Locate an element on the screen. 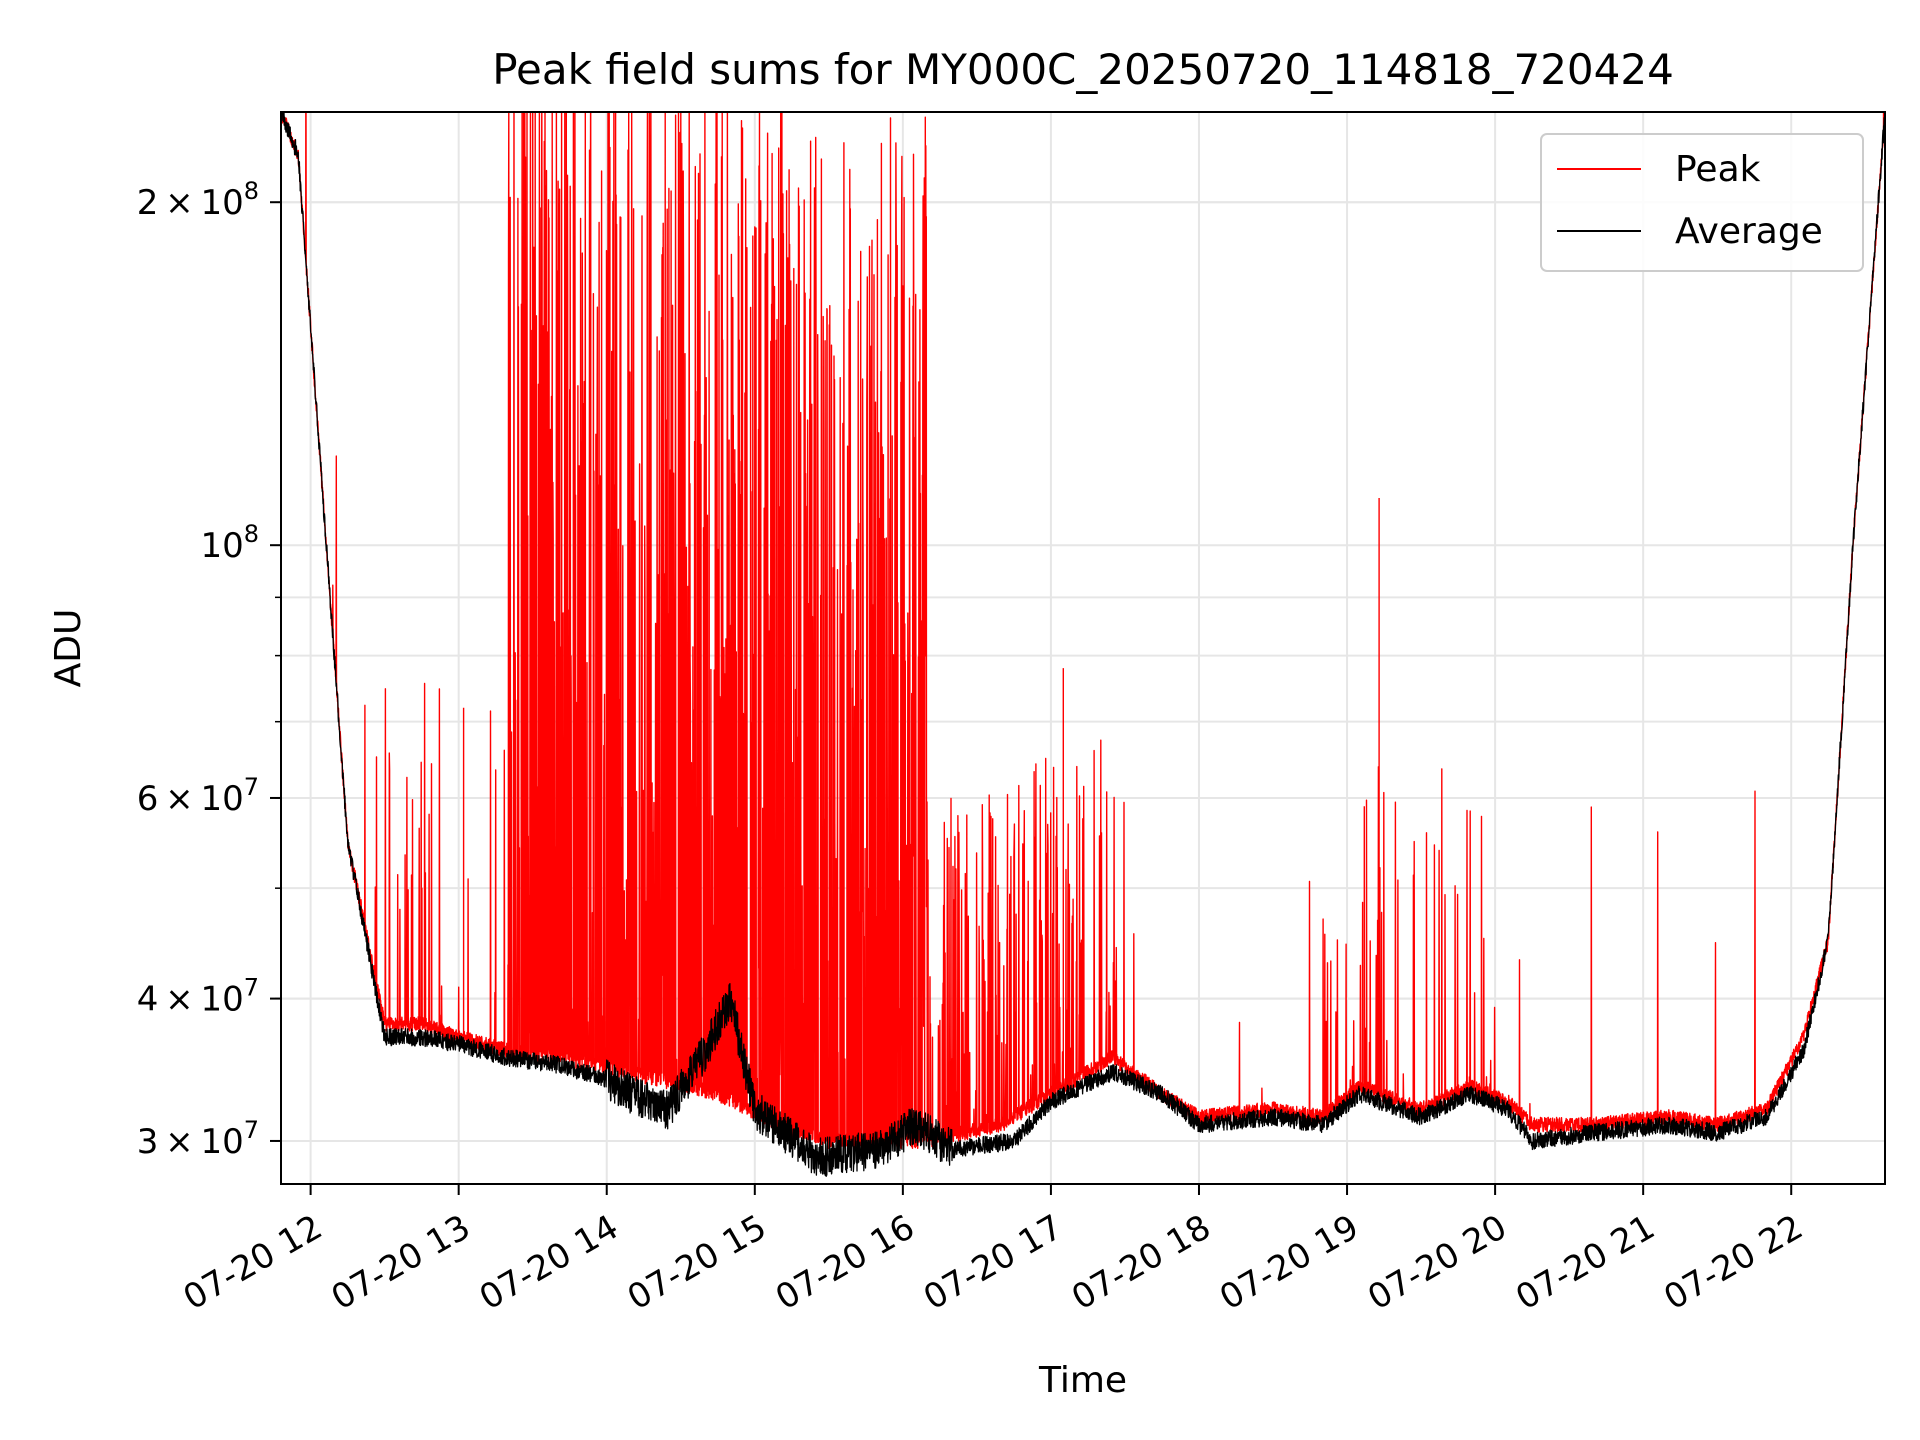 This screenshot has width=1920, height=1440. y-tick-label: 2 × 10⁸ is located at coordinates (198, 200).